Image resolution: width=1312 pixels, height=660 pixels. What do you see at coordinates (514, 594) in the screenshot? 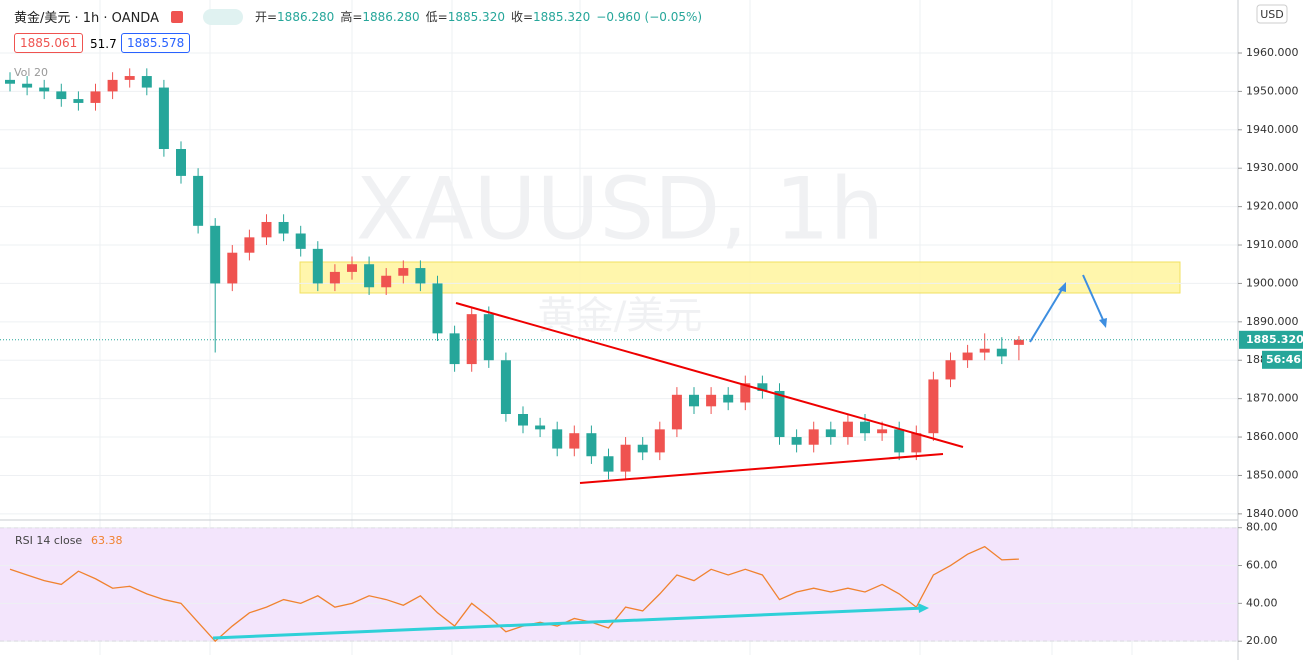
I see `rsi-line` at bounding box center [514, 594].